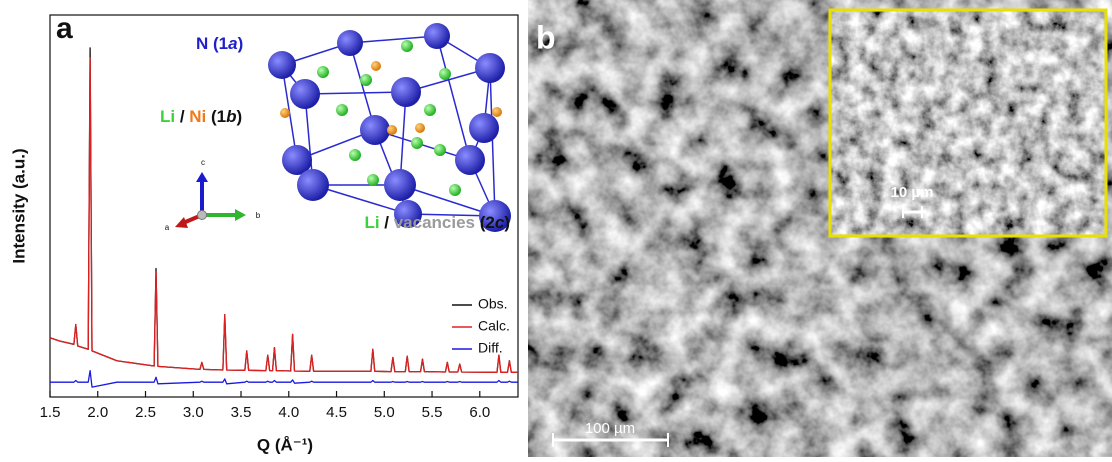 Image resolution: width=1112 pixels, height=462 pixels. Describe the element at coordinates (336, 412) in the screenshot. I see `x-tick-label: 4.5` at that location.